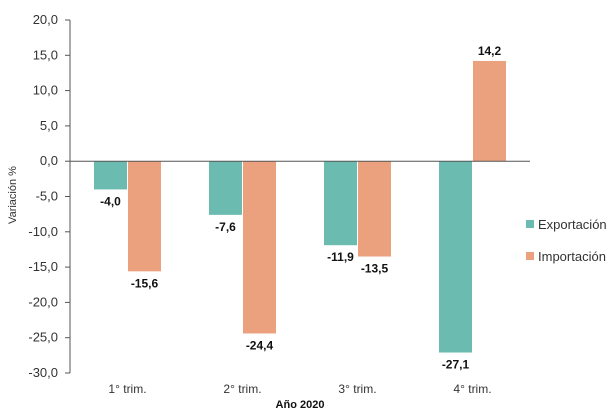 This screenshot has width=609, height=412. What do you see at coordinates (49, 125) in the screenshot?
I see `y-tick-label: 5,0` at bounding box center [49, 125].